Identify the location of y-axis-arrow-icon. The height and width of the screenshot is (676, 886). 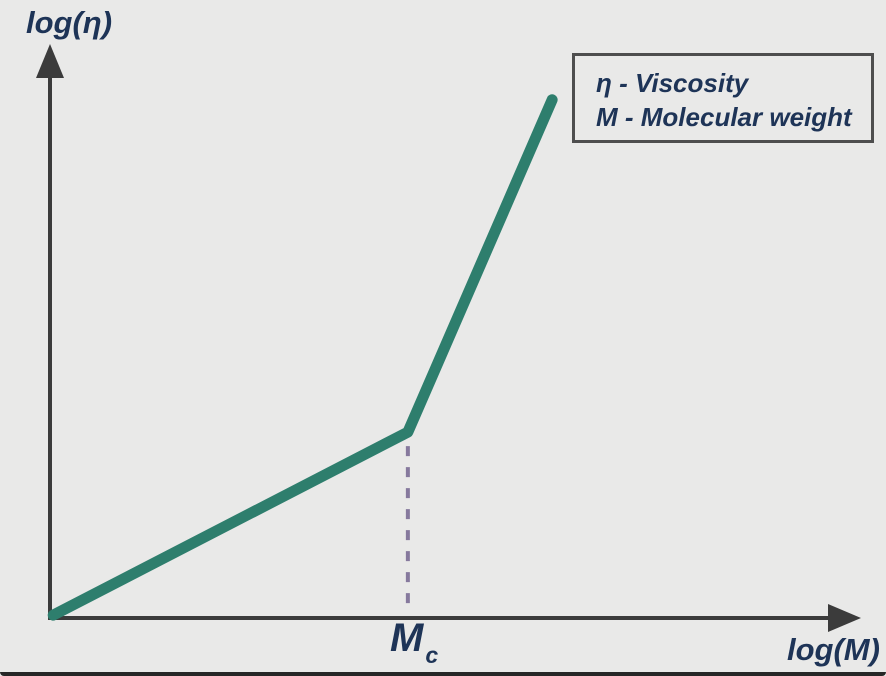
(50, 61).